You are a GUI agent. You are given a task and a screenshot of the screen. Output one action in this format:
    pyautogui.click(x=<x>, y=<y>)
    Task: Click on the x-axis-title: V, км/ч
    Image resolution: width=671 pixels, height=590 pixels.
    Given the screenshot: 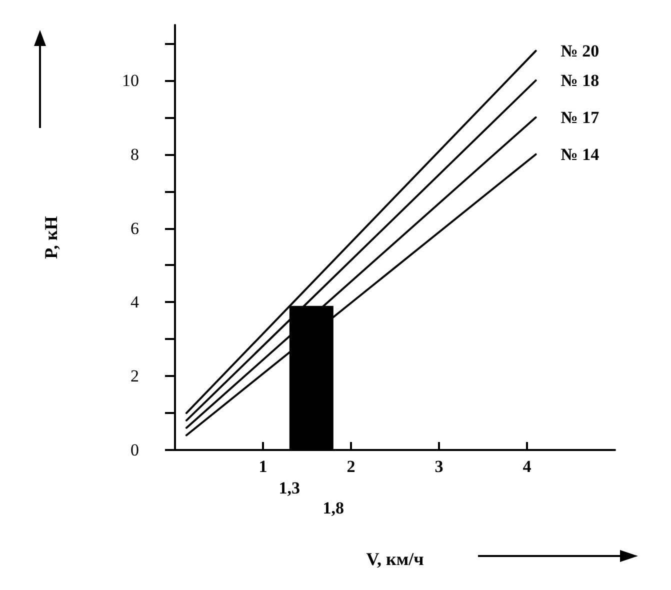 What is the action you would take?
    pyautogui.click(x=395, y=559)
    